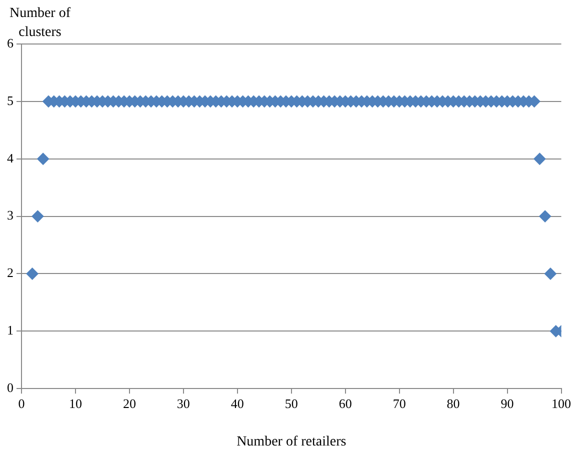 The image size is (574, 458). What do you see at coordinates (291, 403) in the screenshot?
I see `x-tick-label: 50` at bounding box center [291, 403].